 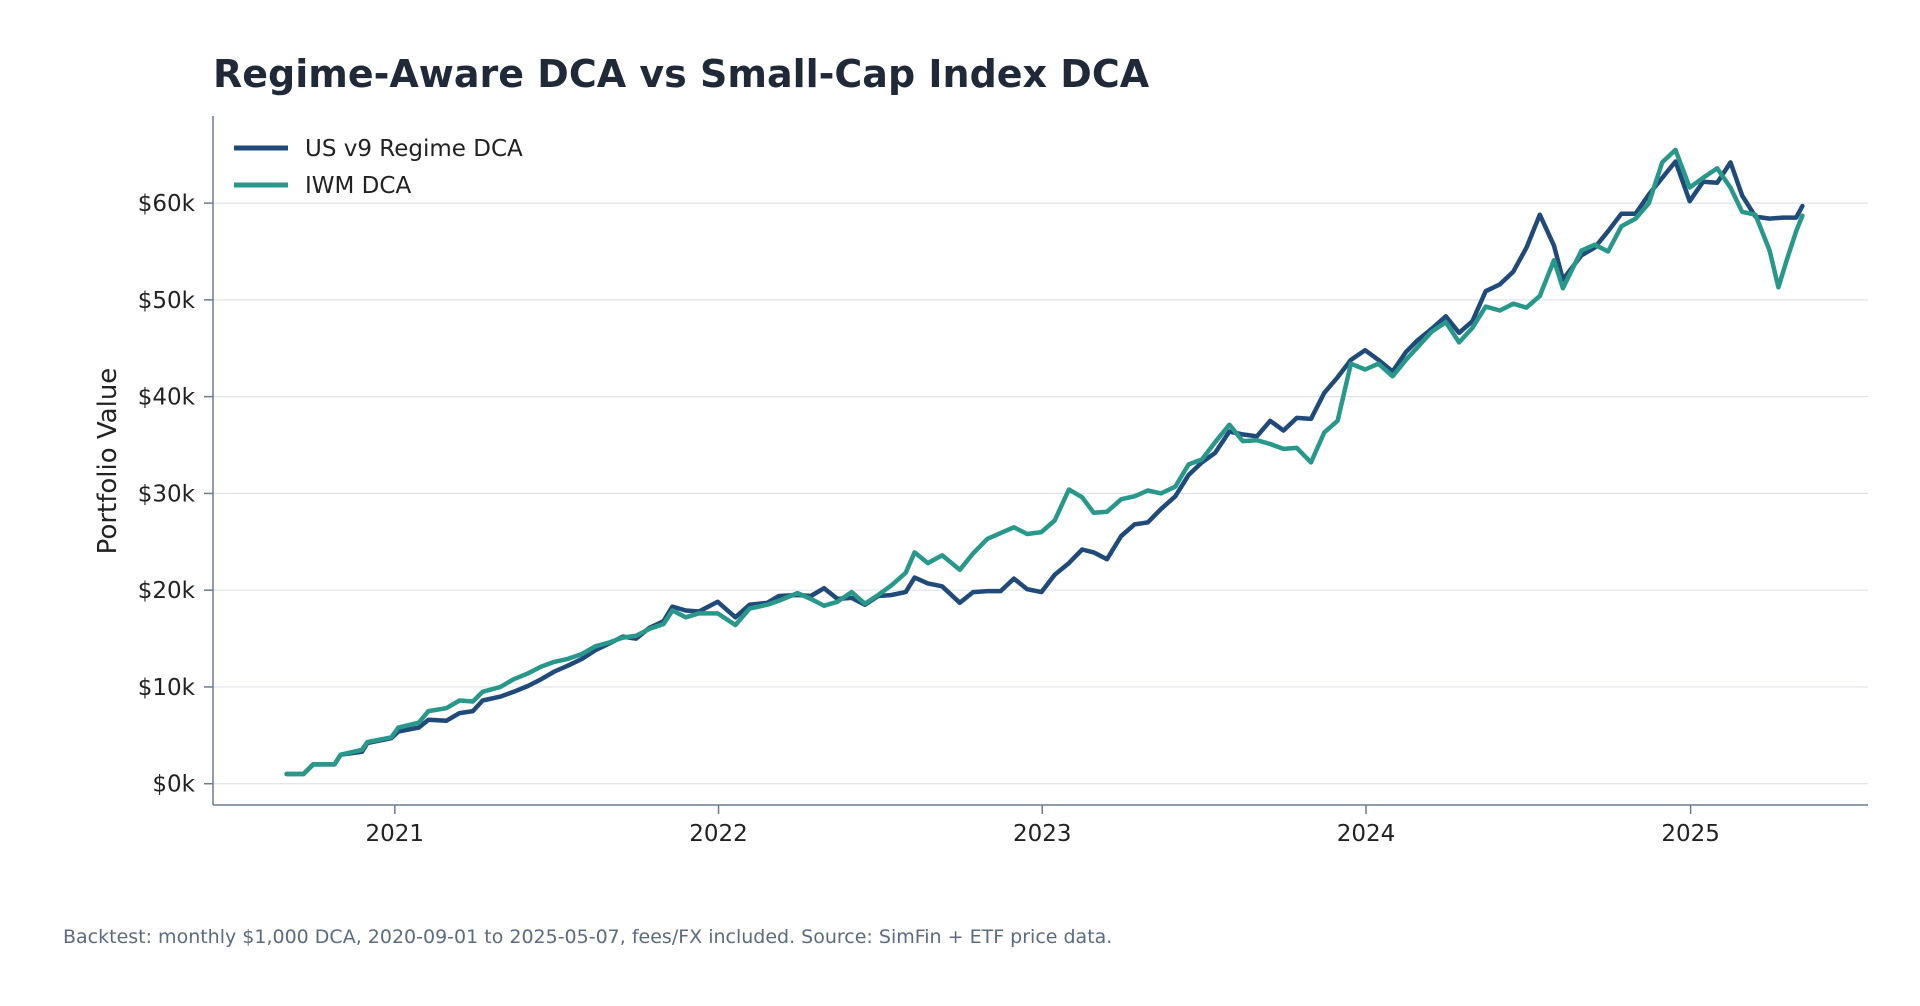 What do you see at coordinates (358, 186) in the screenshot?
I see `legend-label: IWM DCA` at bounding box center [358, 186].